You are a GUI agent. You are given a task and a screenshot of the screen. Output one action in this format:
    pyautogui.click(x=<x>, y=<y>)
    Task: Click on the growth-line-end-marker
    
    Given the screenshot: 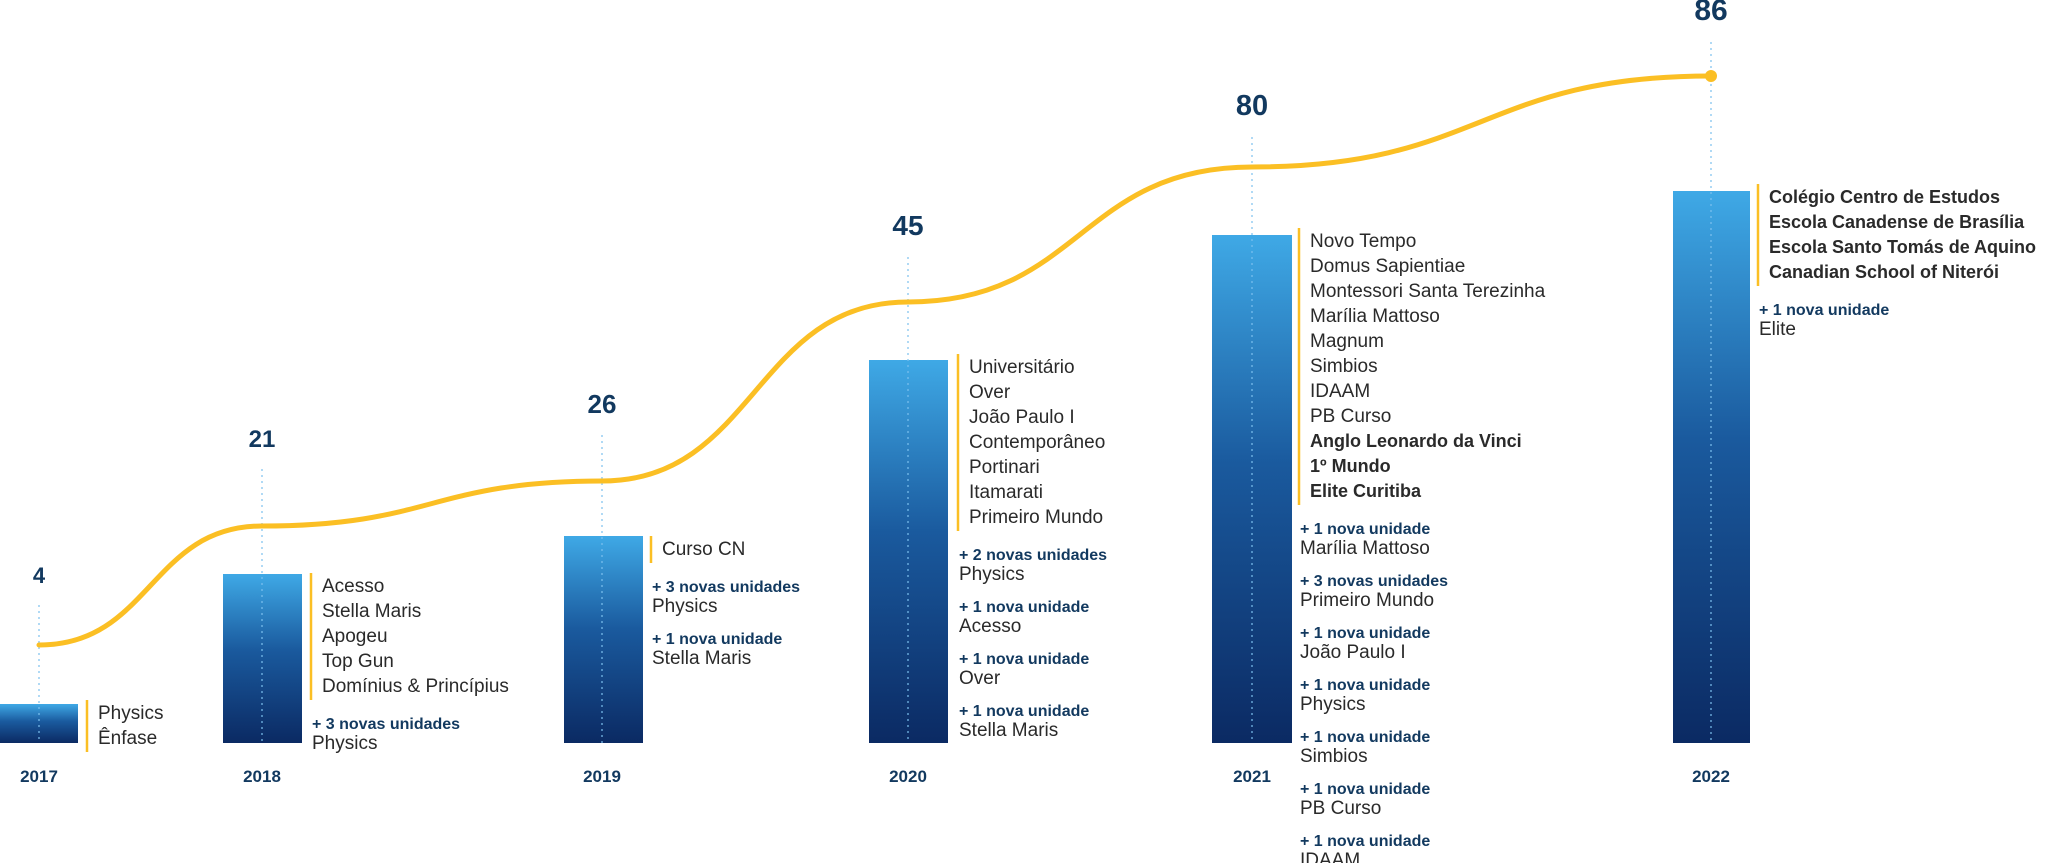 What is the action you would take?
    pyautogui.click(x=1711, y=76)
    